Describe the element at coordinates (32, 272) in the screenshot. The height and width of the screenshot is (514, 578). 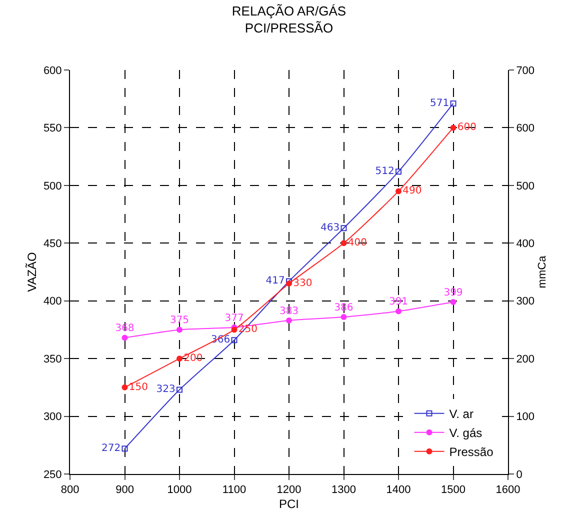
I see `y-axis-title: VAZÃO` at that location.